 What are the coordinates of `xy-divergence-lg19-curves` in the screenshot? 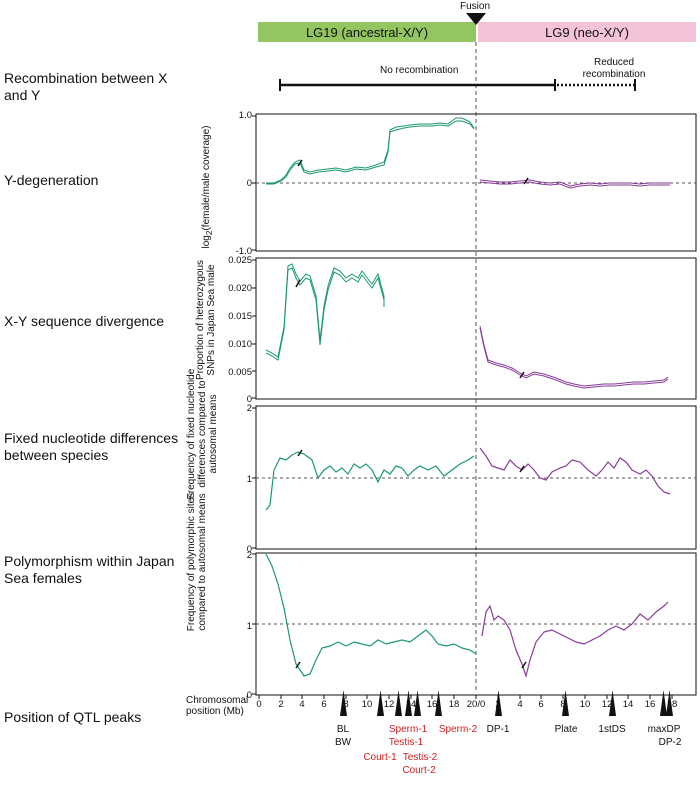 It's located at (325, 312).